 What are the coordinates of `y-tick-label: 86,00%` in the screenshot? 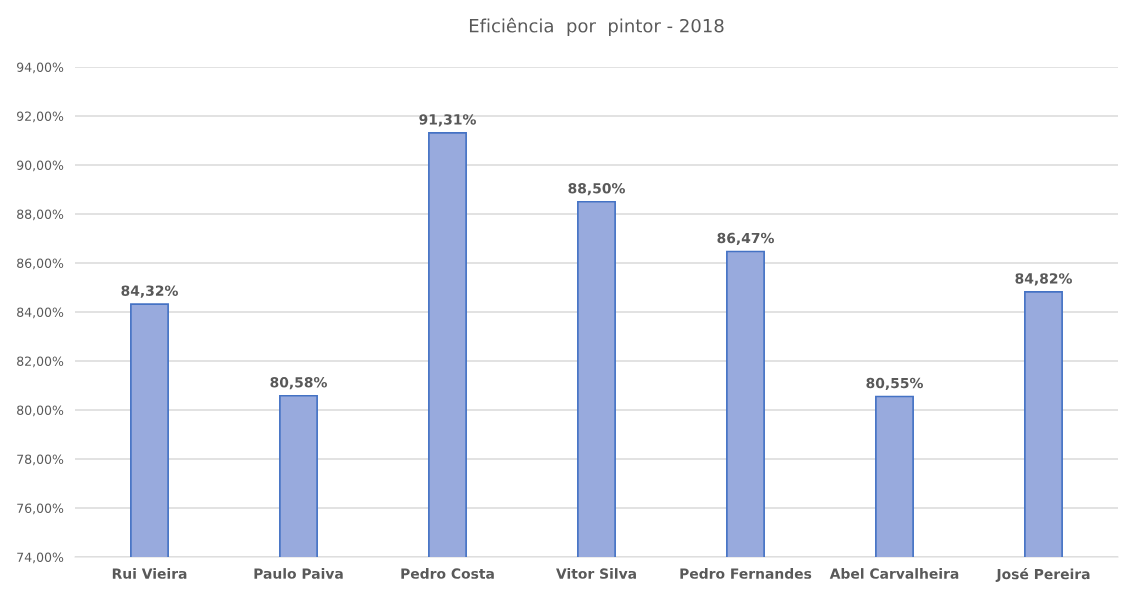 It's located at (40, 264).